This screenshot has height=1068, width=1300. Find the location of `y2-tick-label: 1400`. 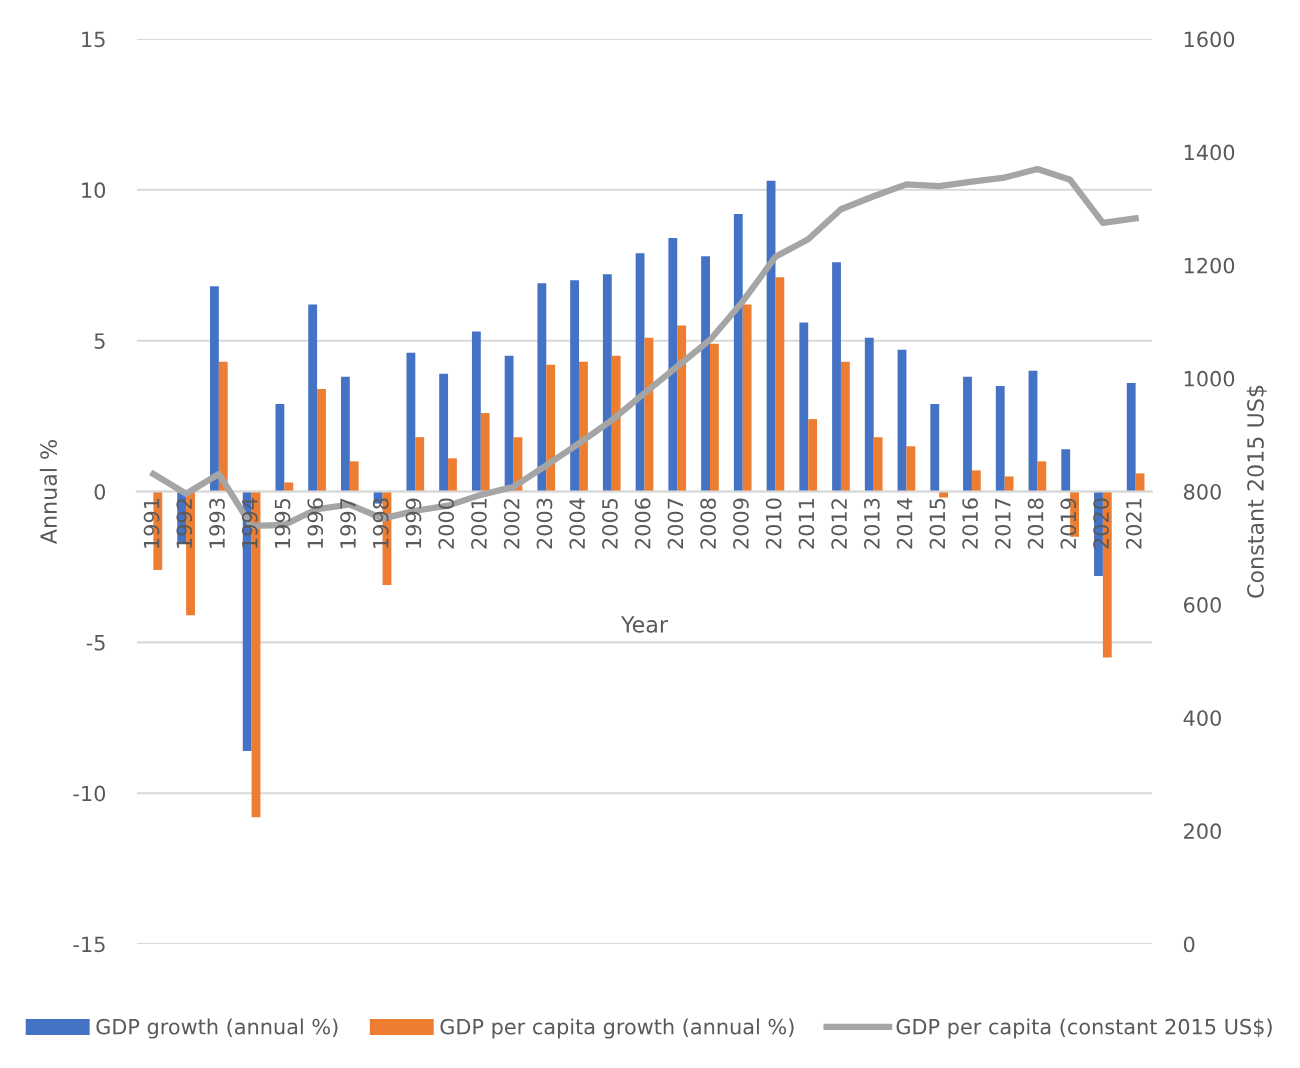

y2-tick-label: 1400 is located at coordinates (1209, 152).